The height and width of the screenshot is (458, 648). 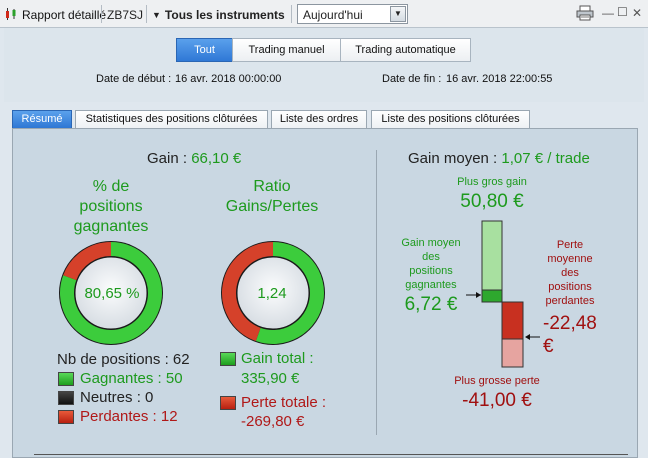 I want to click on losers-swatch, so click(x=66, y=417).